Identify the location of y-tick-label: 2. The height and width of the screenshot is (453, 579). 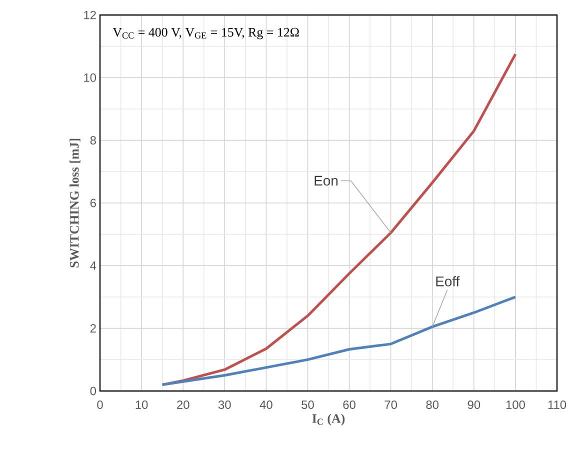
(93, 328).